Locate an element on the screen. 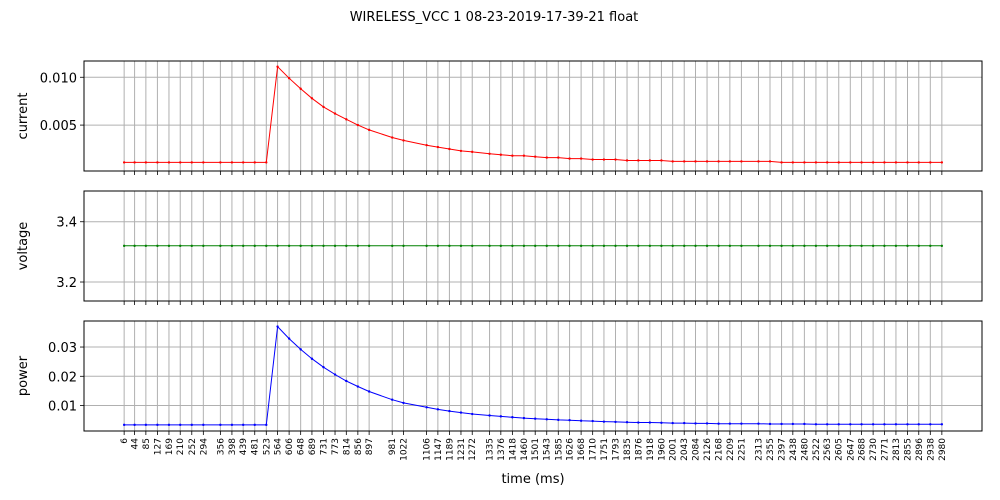  x-tick-label: 1668 is located at coordinates (582, 449).